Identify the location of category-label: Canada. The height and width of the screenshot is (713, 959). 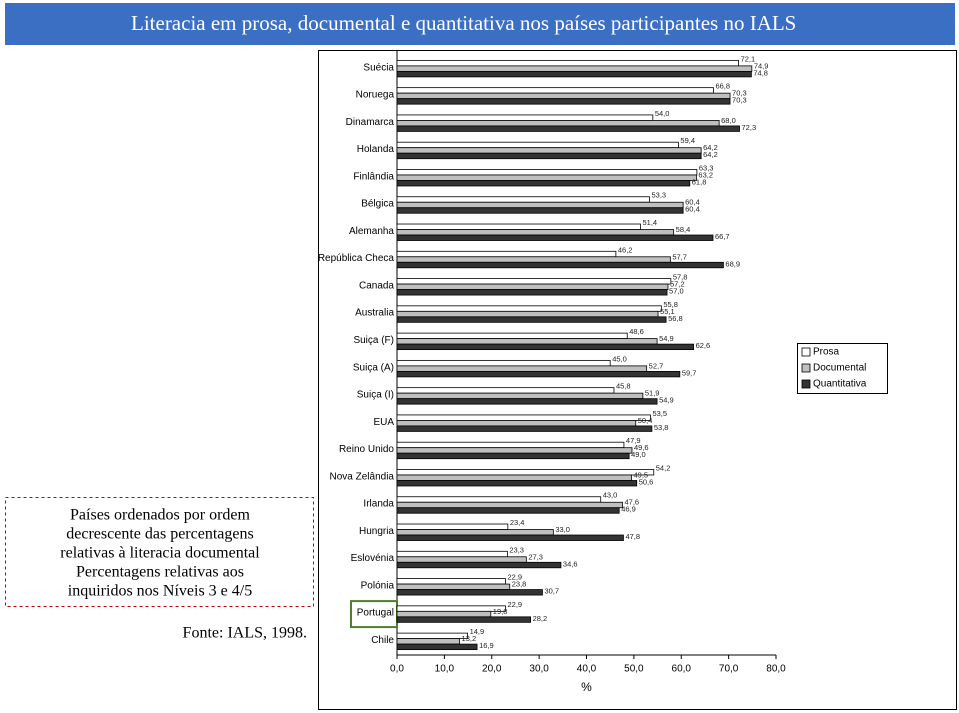
(376, 285).